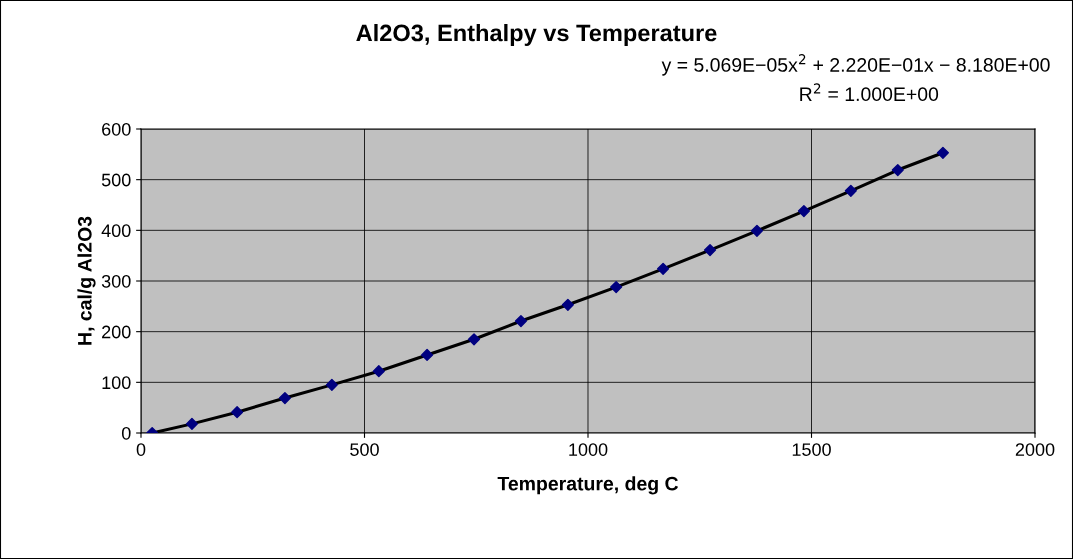  I want to click on x-tick-label: 1000, so click(588, 449).